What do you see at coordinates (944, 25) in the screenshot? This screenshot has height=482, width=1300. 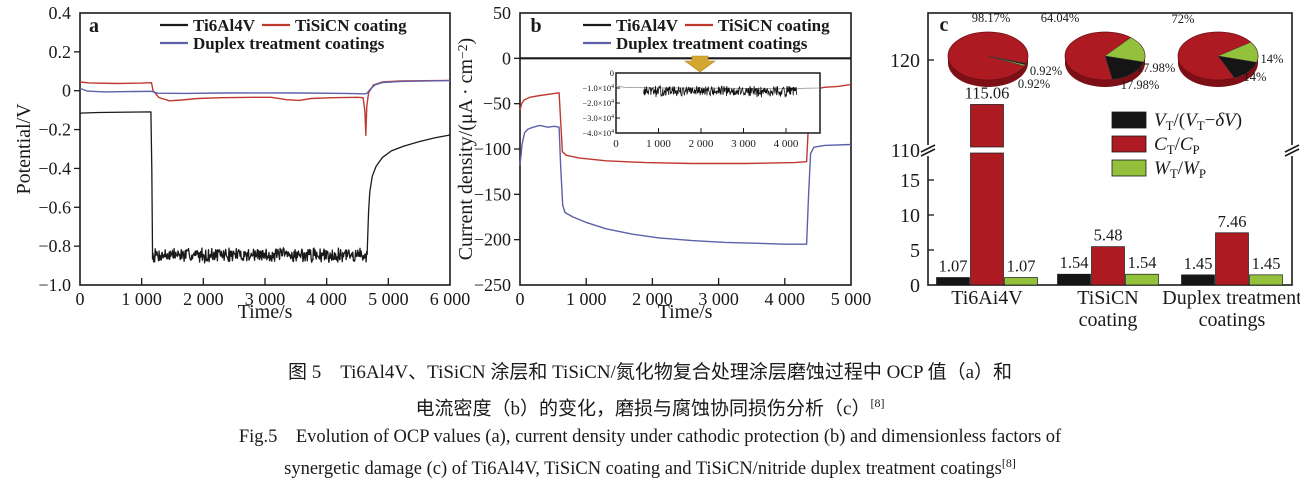 I see `panel-letter-c: c` at bounding box center [944, 25].